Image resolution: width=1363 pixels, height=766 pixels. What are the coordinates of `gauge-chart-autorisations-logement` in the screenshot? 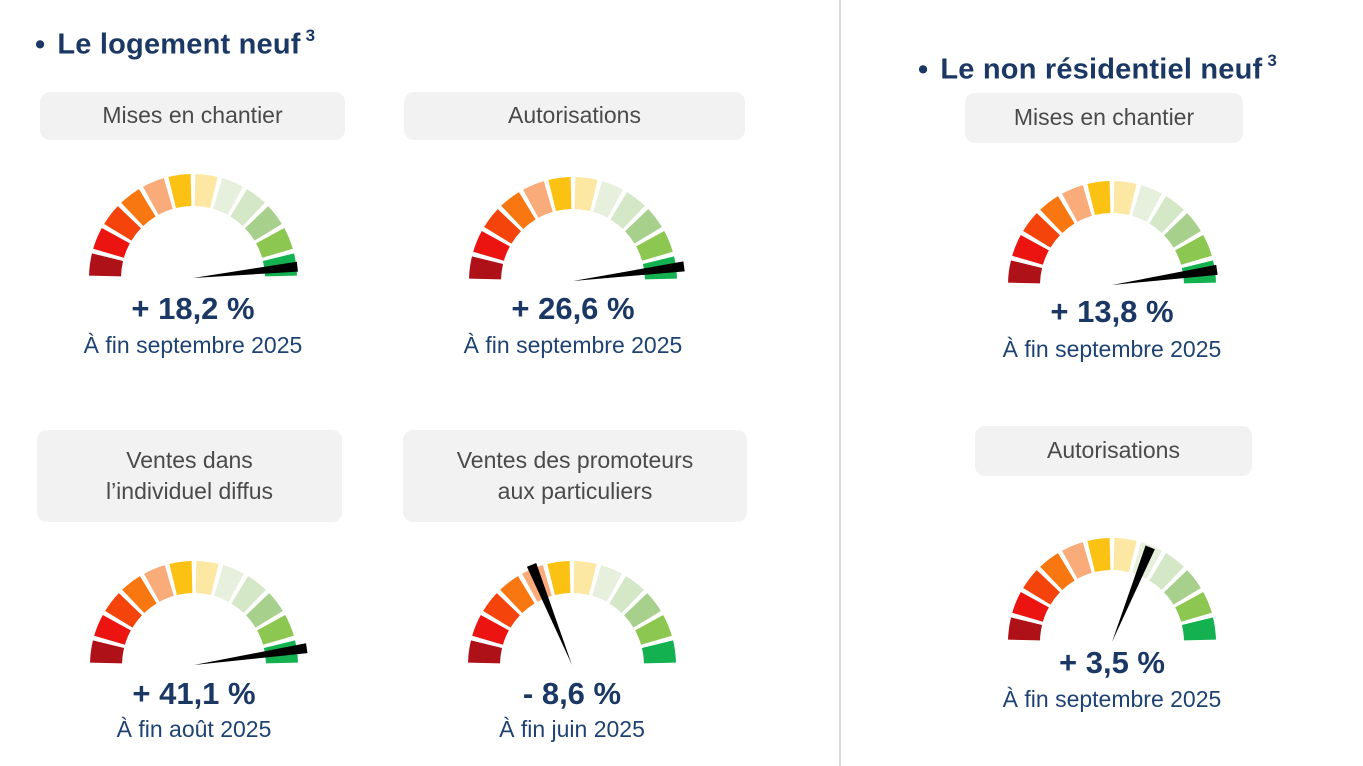 It's located at (577, 229).